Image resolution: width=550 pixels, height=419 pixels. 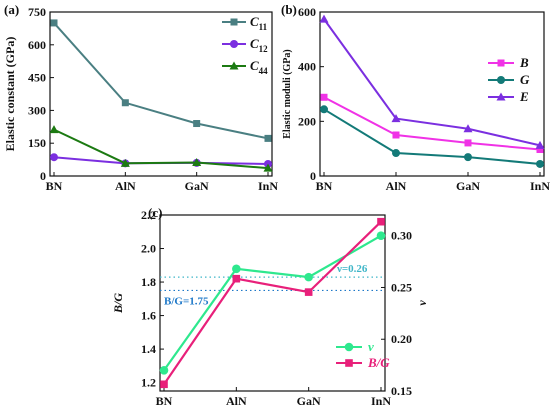 What do you see at coordinates (37, 78) in the screenshot?
I see `y-tick-label-a: 450` at bounding box center [37, 78].